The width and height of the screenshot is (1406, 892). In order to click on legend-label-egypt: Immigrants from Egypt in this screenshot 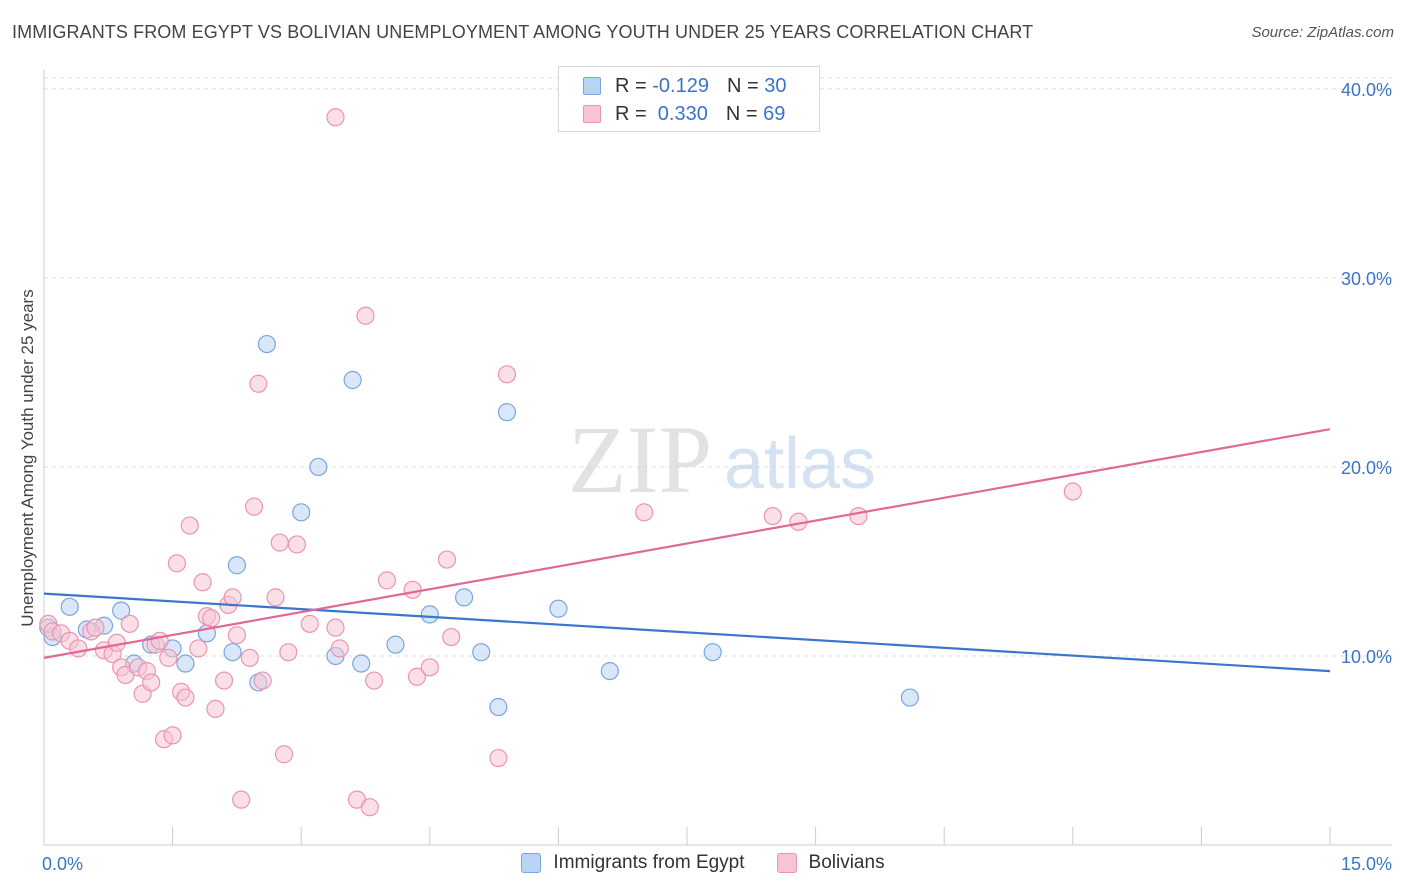, I will do `click(649, 862)`.